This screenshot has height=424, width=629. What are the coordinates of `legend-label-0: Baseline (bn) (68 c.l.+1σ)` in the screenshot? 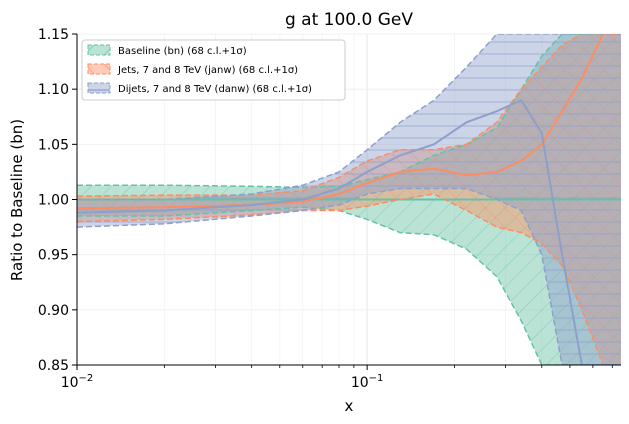 It's located at (182, 51).